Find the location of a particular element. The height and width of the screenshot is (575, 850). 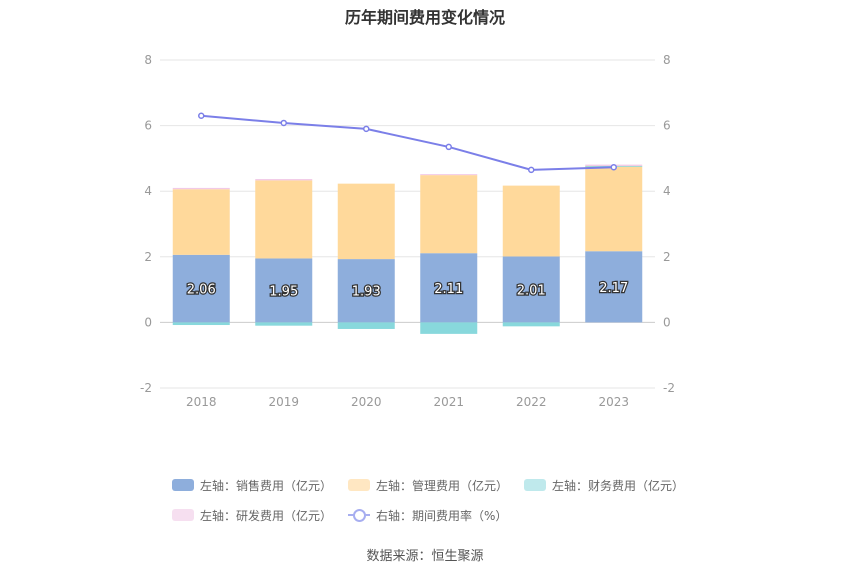

y-right-tick-label: 6 is located at coordinates (667, 126).